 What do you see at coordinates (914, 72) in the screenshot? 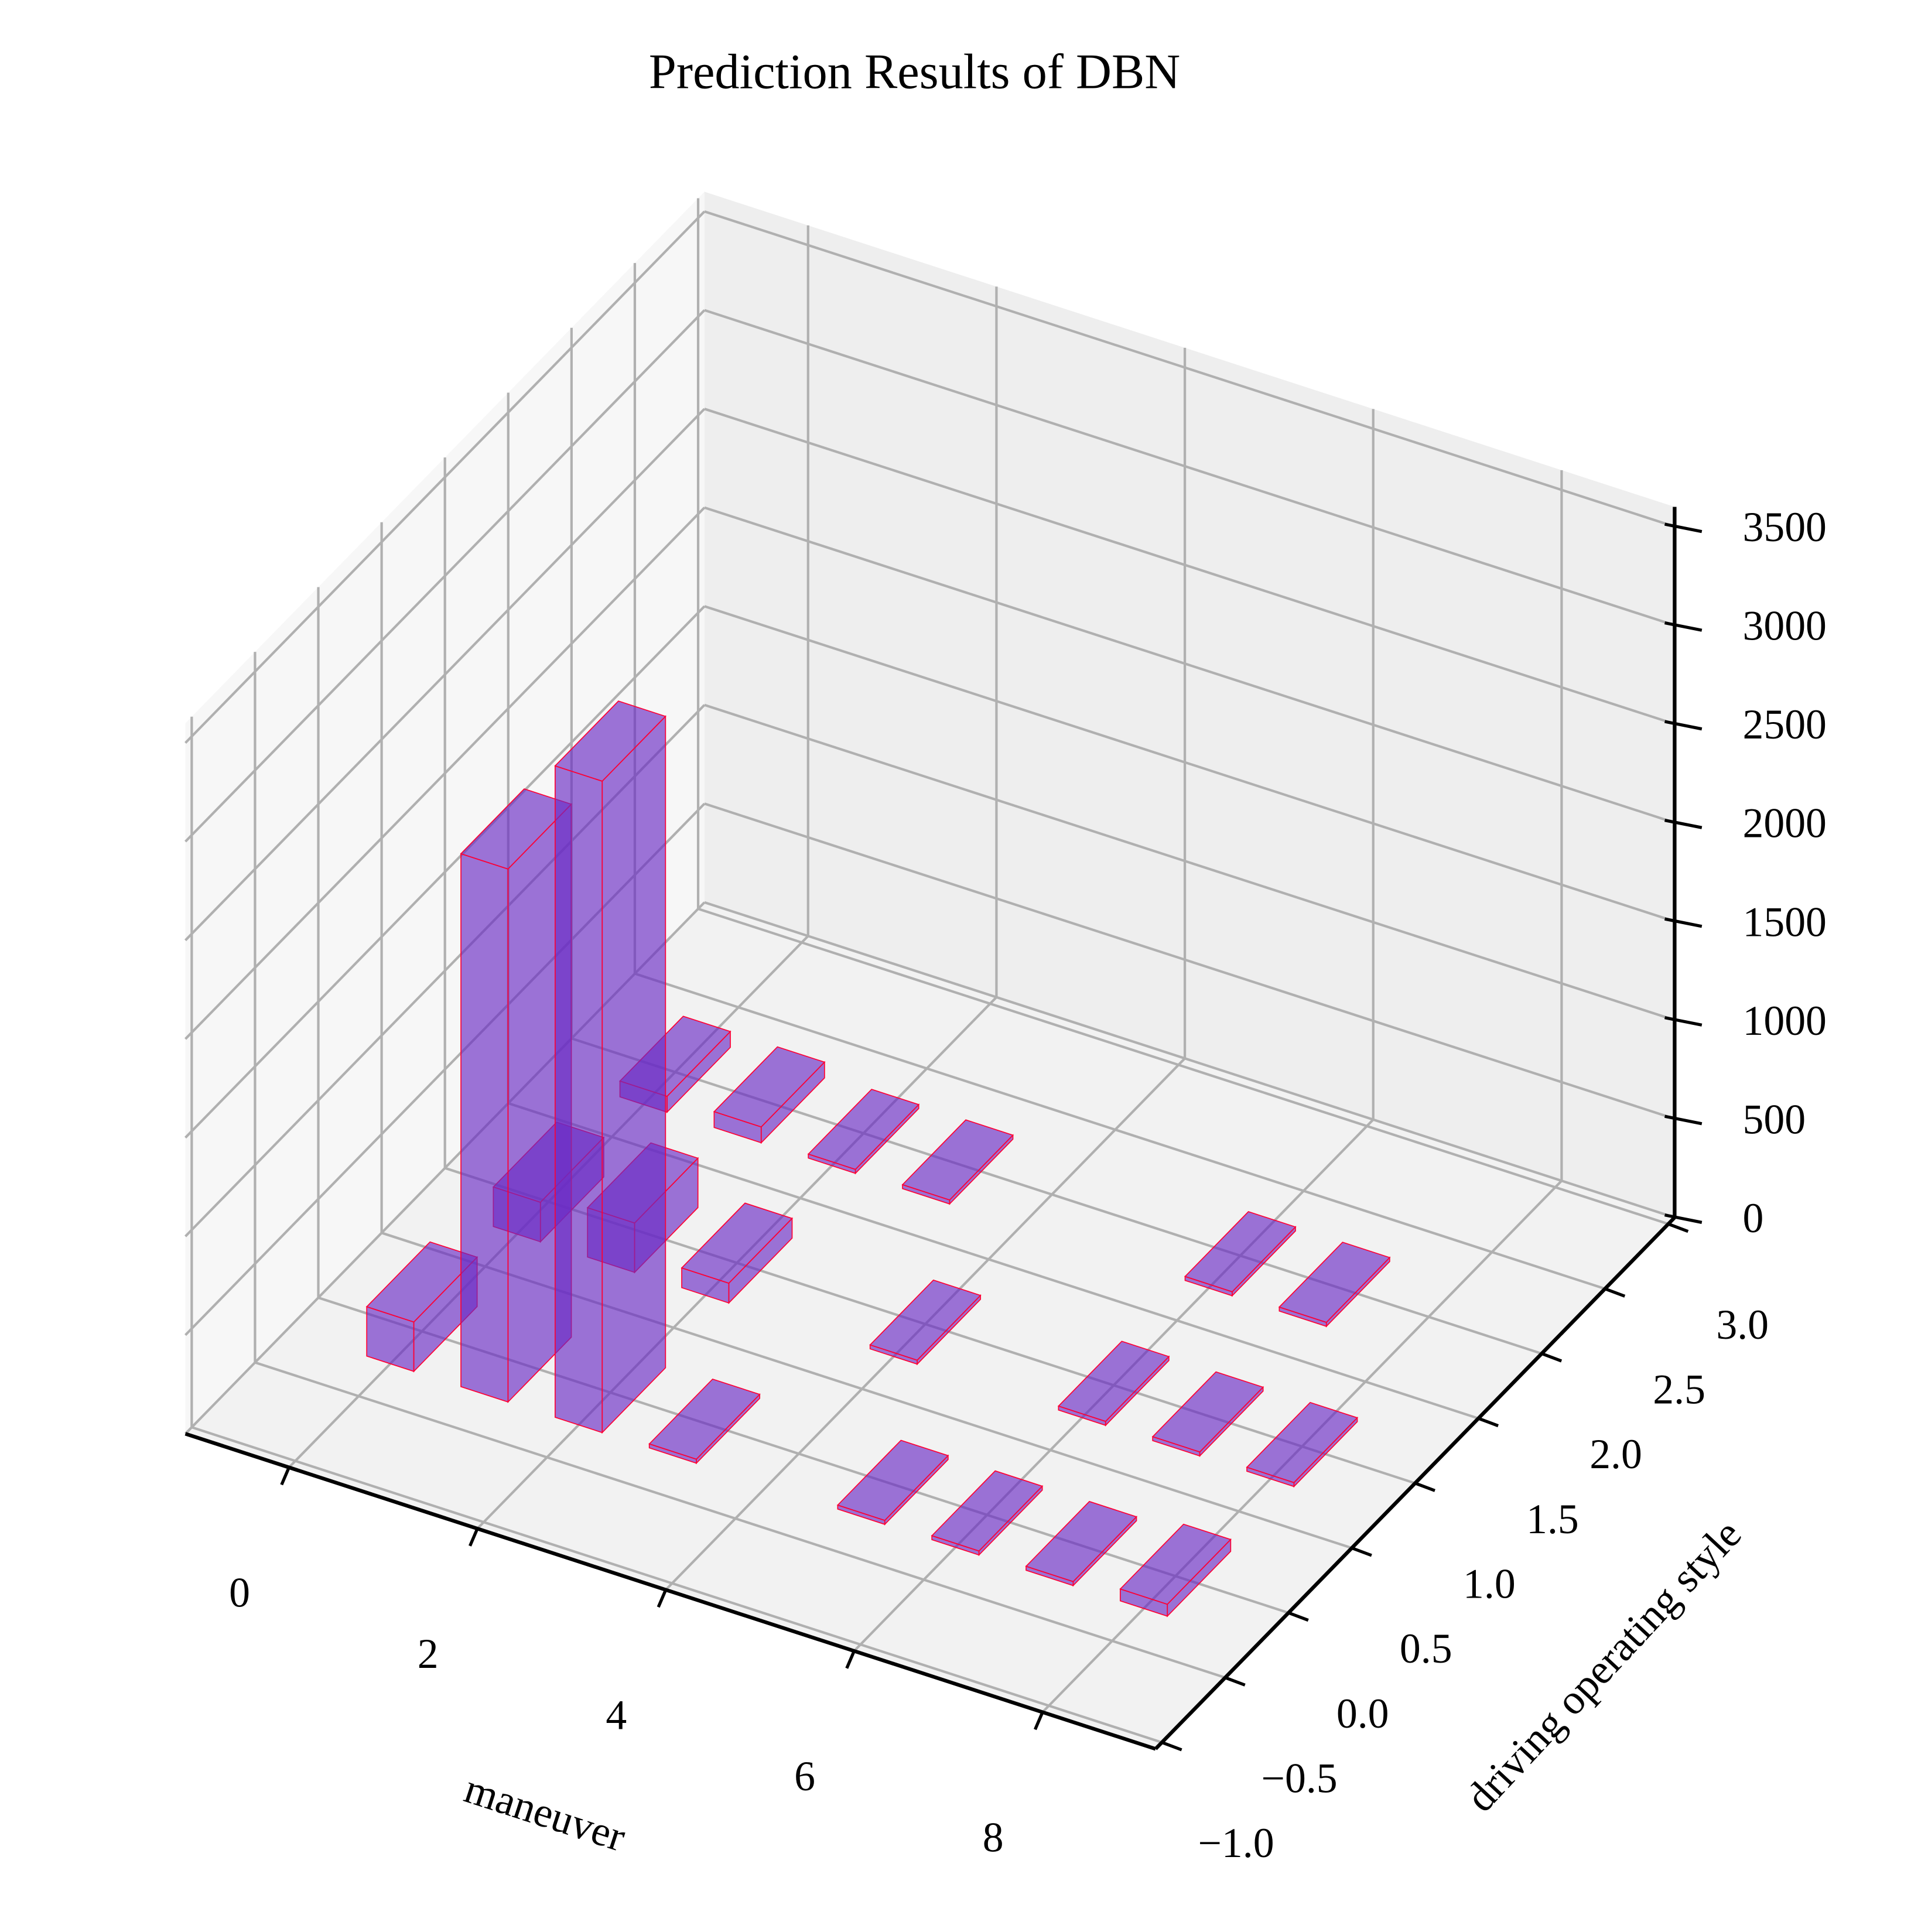
I see `chart-title: Prediction Results of DBN` at bounding box center [914, 72].